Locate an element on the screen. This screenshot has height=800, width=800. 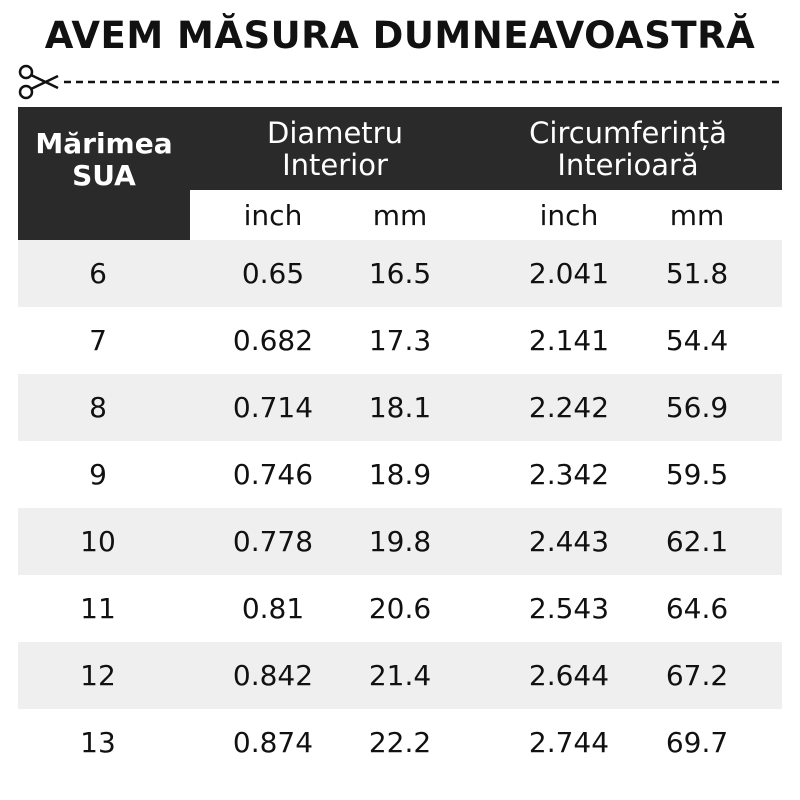
table-cell: 0.682 is located at coordinates (273, 340).